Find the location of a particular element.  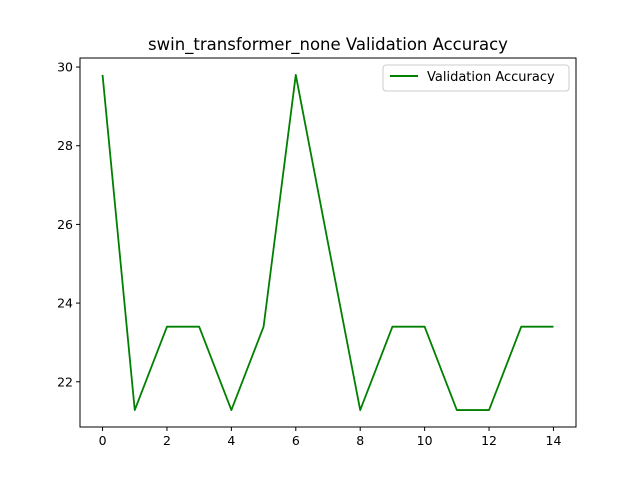

x-tick-label: 12 is located at coordinates (489, 440).